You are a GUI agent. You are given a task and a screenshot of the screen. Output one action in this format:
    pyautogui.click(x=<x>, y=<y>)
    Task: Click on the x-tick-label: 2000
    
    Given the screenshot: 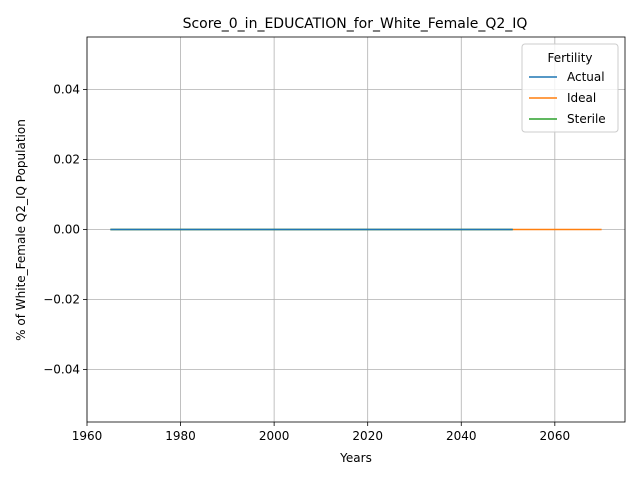 What is the action you would take?
    pyautogui.click(x=274, y=436)
    